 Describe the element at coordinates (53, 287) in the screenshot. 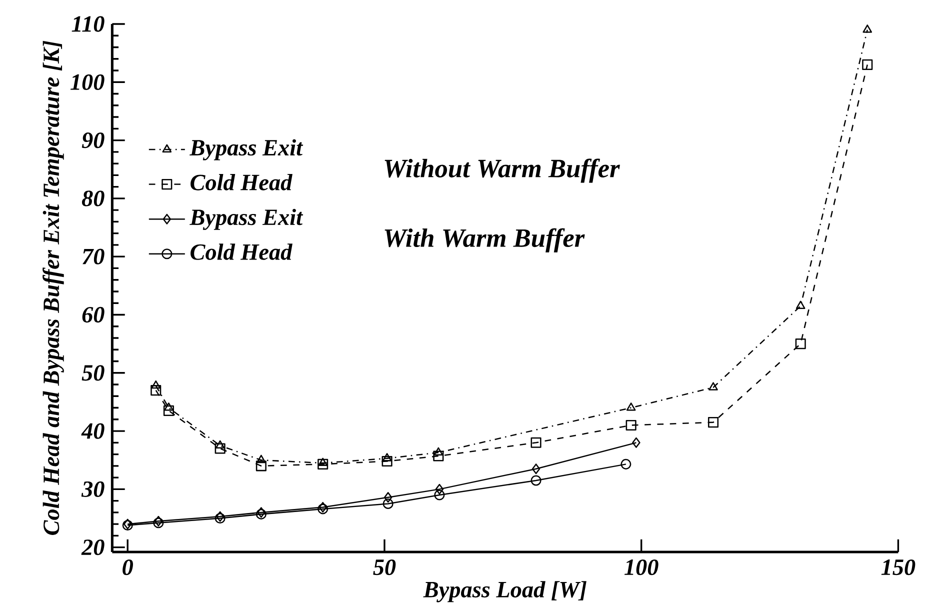

I see `y-axis-title: Cold Head and Bypass Buffer Exit Temperature [K]` at that location.